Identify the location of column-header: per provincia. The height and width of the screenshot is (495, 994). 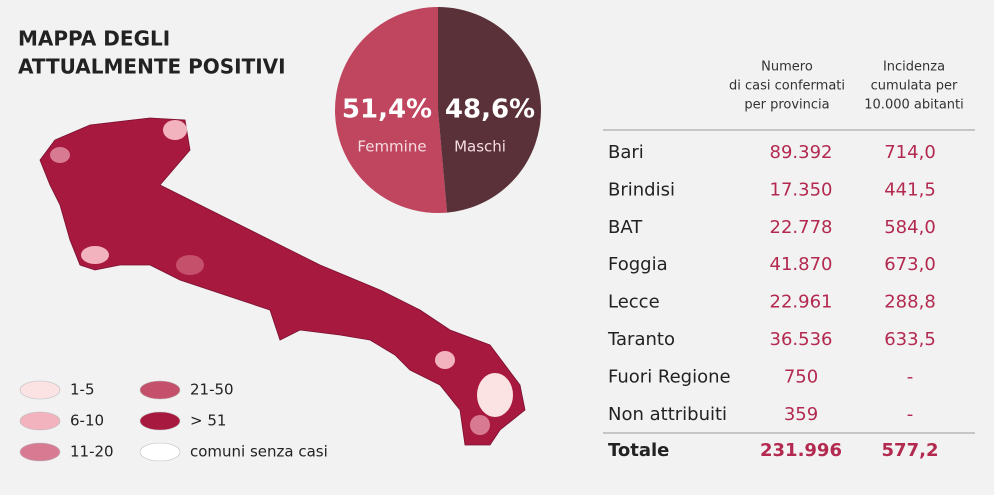
(786, 105).